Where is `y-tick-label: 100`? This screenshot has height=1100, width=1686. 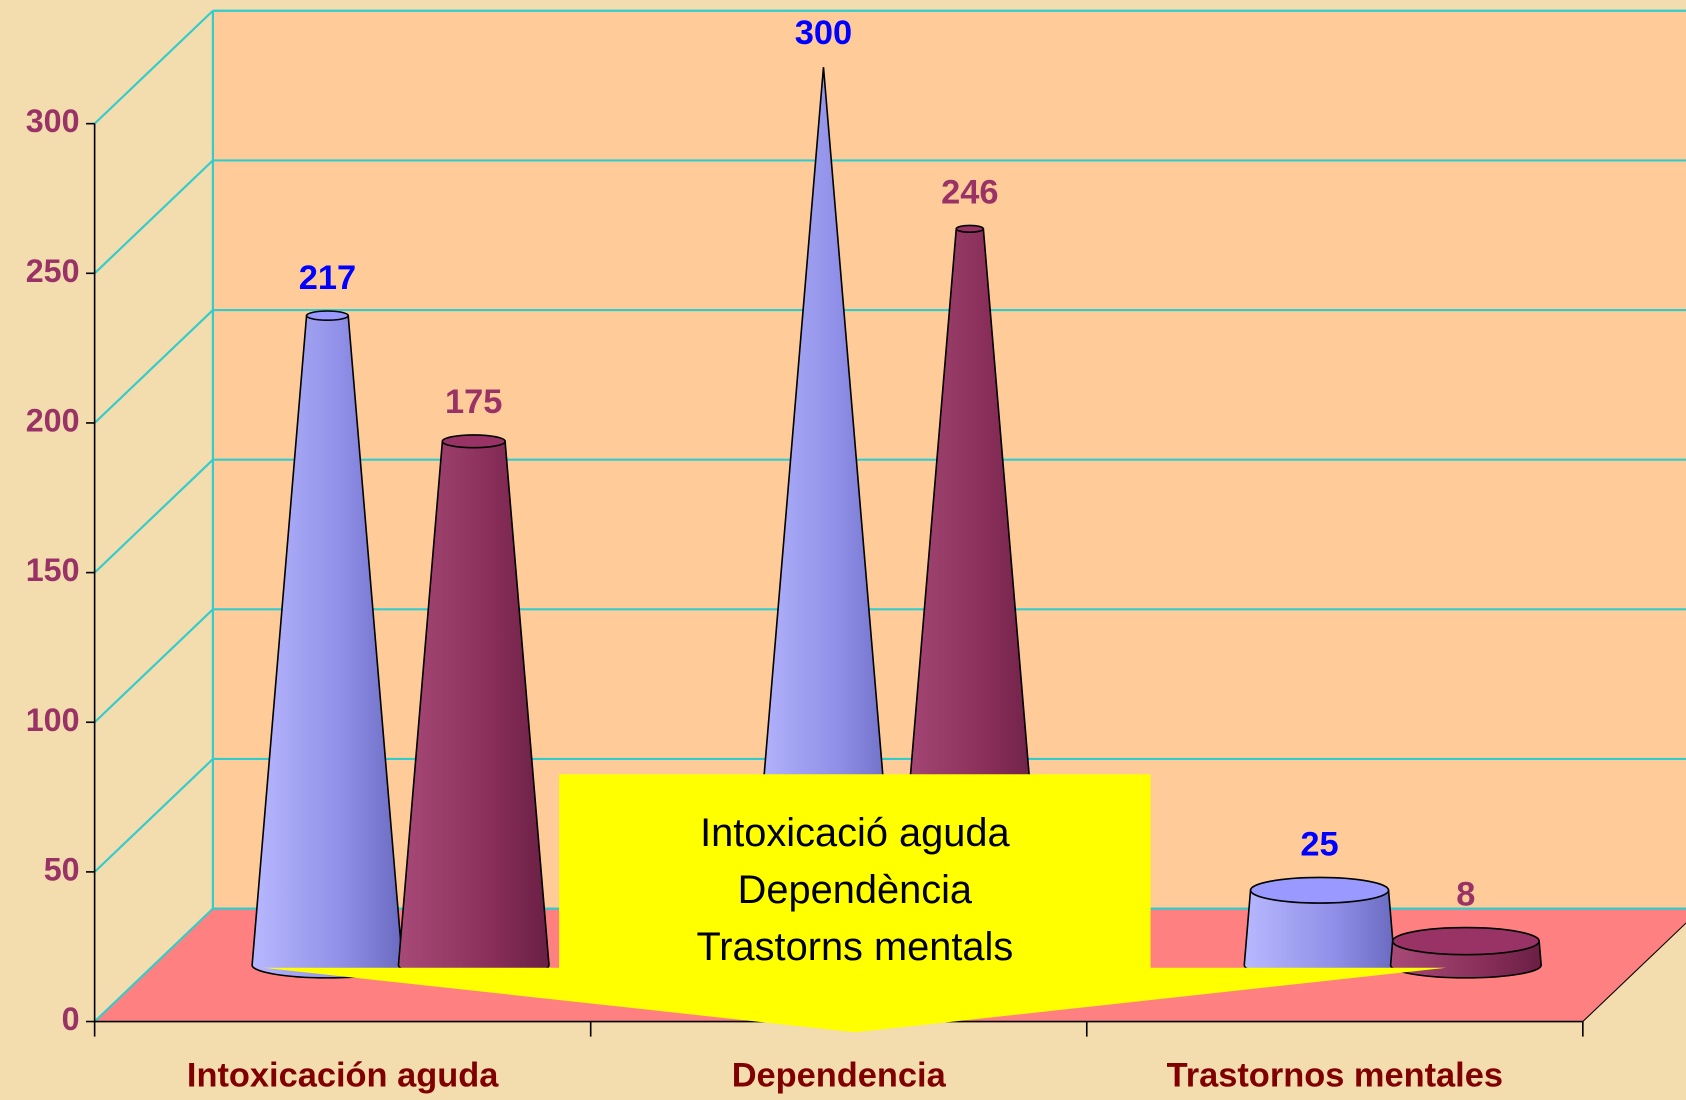
y-tick-label: 100 is located at coordinates (53, 720).